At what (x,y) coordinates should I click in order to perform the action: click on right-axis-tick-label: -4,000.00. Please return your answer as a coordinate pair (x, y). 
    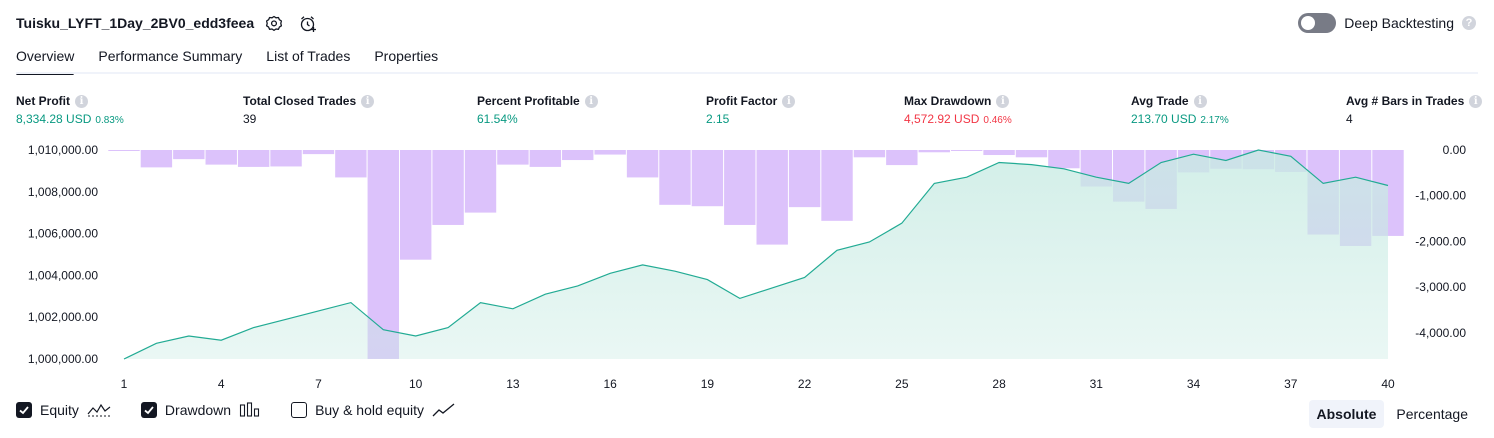
    Looking at the image, I should click on (1440, 333).